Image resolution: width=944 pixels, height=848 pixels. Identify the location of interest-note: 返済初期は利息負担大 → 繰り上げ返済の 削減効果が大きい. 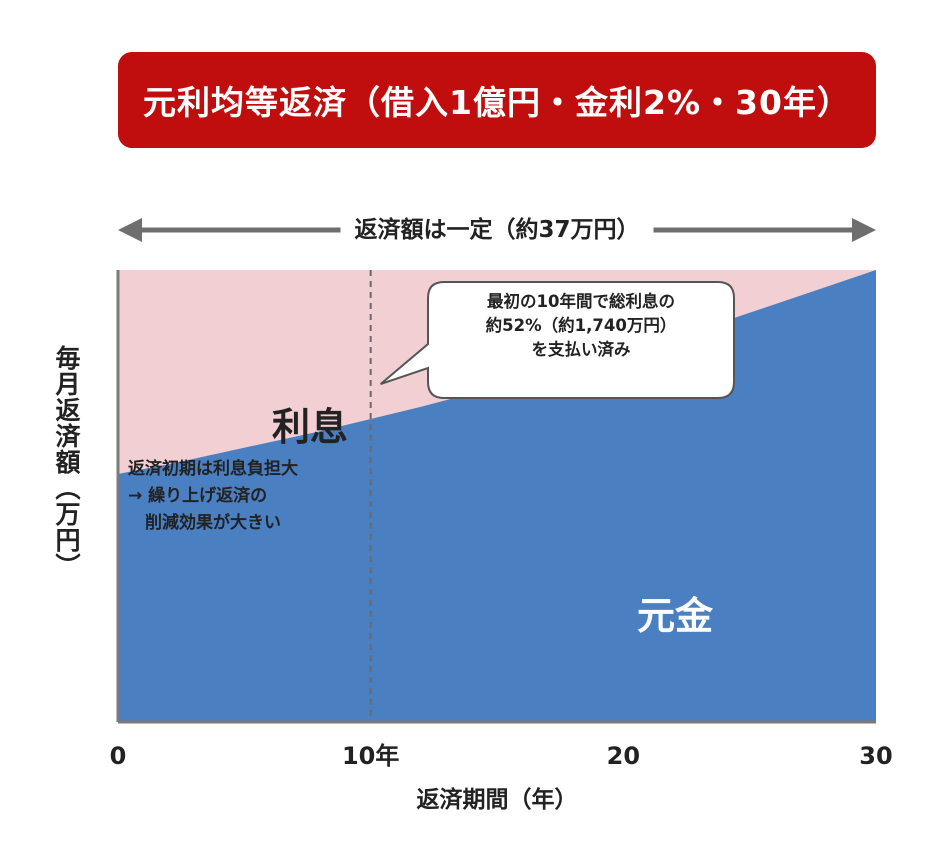
(253, 496).